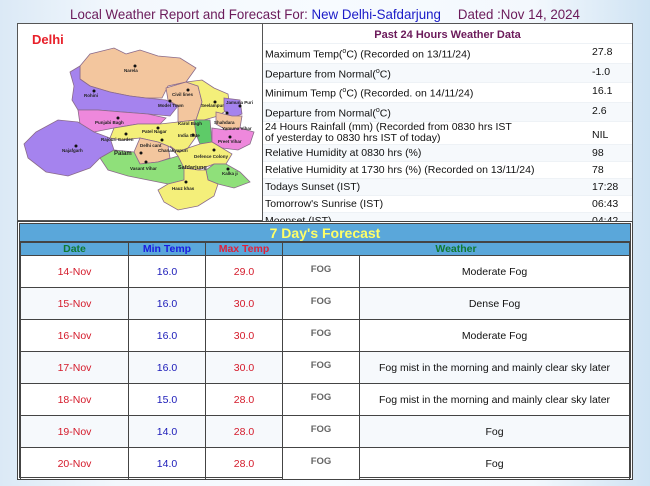 This screenshot has height=486, width=650. What do you see at coordinates (72, 150) in the screenshot?
I see `svg-text: Najafgarh` at bounding box center [72, 150].